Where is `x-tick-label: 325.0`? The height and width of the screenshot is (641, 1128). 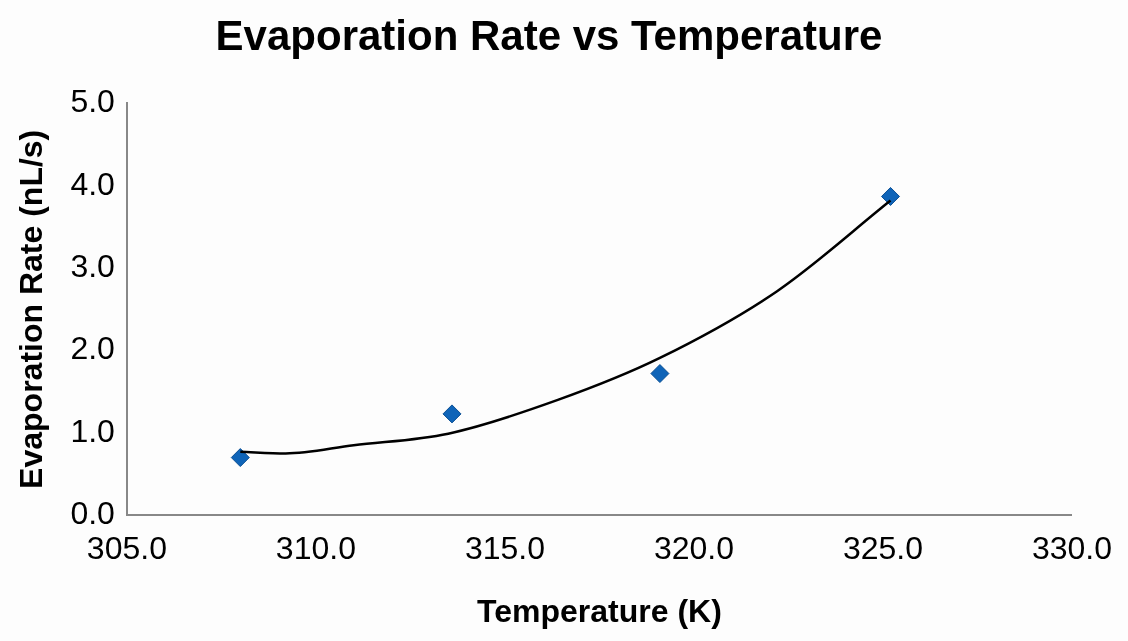
x-tick-label: 325.0 is located at coordinates (882, 548).